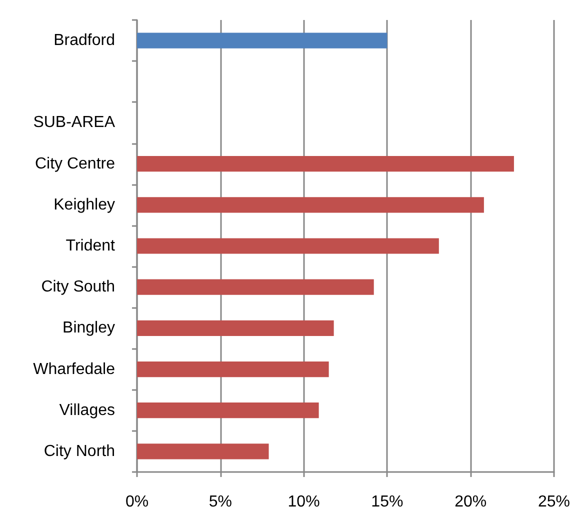  I want to click on y-tick-label: City Centre, so click(75, 163).